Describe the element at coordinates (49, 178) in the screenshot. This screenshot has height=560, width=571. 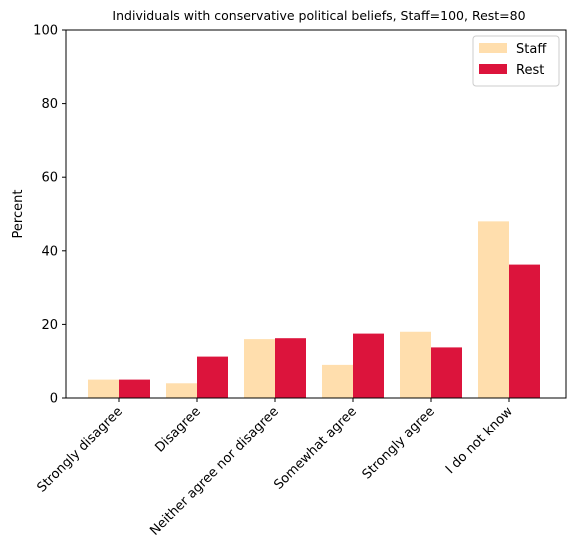
I see `y-tick-label: 60` at that location.